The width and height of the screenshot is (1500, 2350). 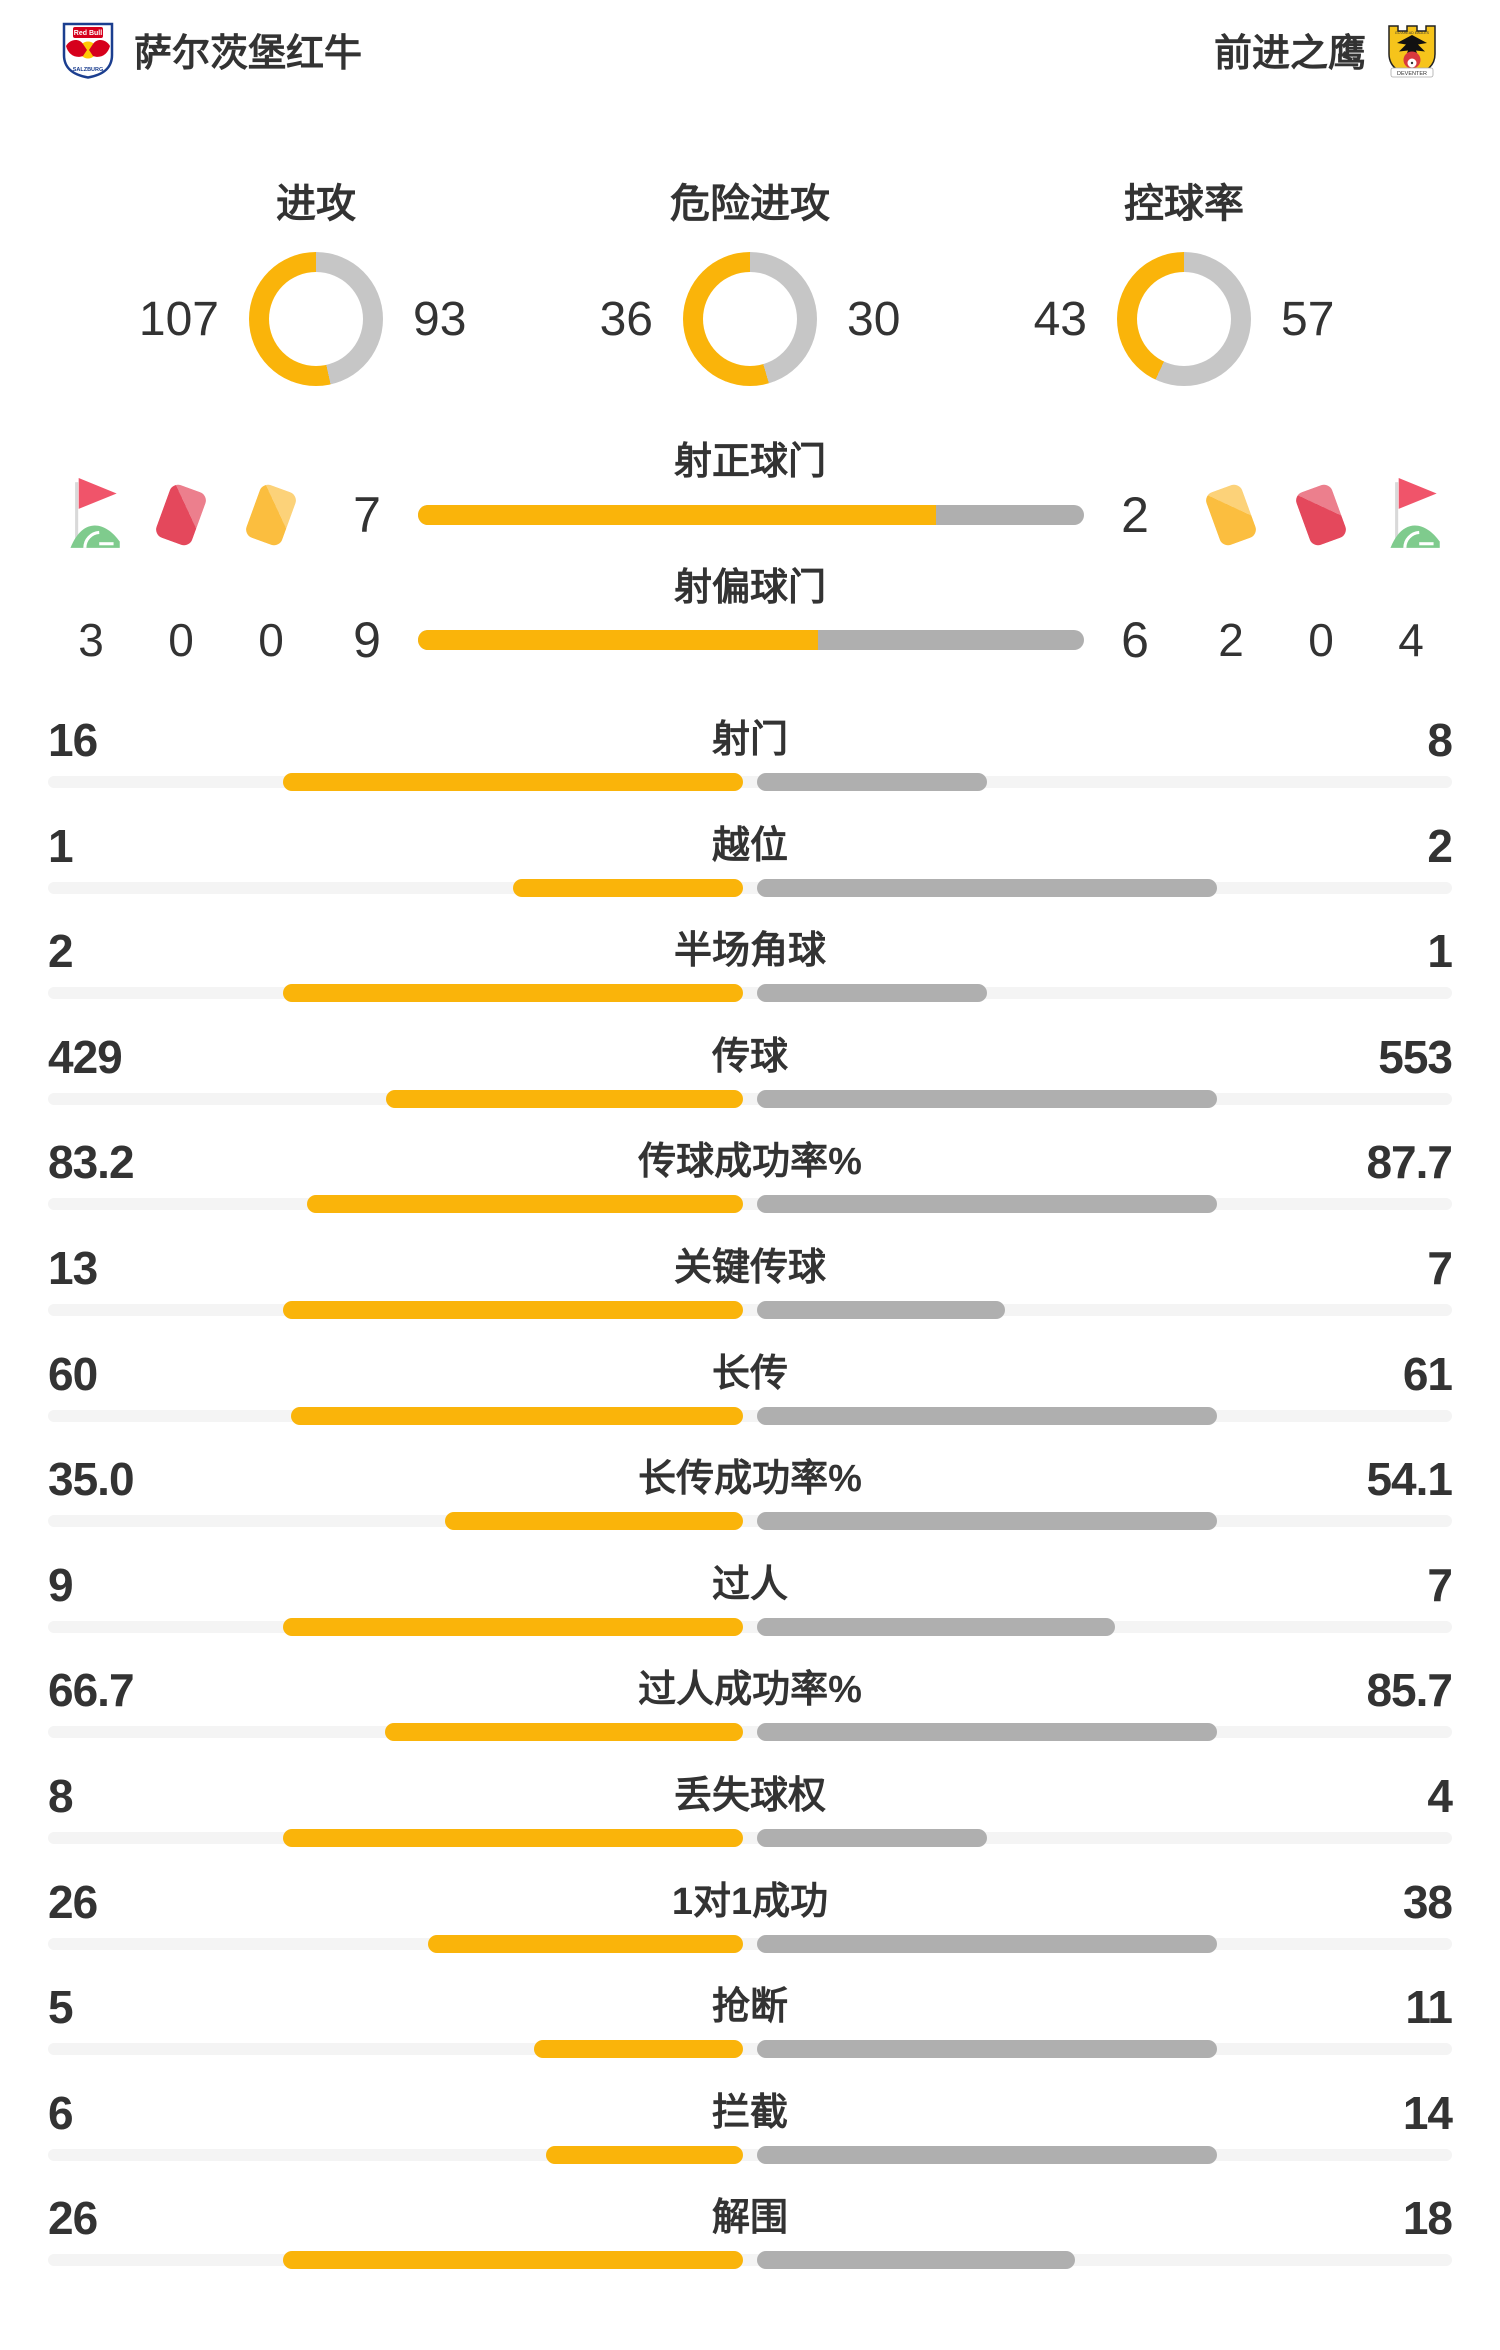 What do you see at coordinates (91, 1690) in the screenshot?
I see `stat-home-value: 66.7` at bounding box center [91, 1690].